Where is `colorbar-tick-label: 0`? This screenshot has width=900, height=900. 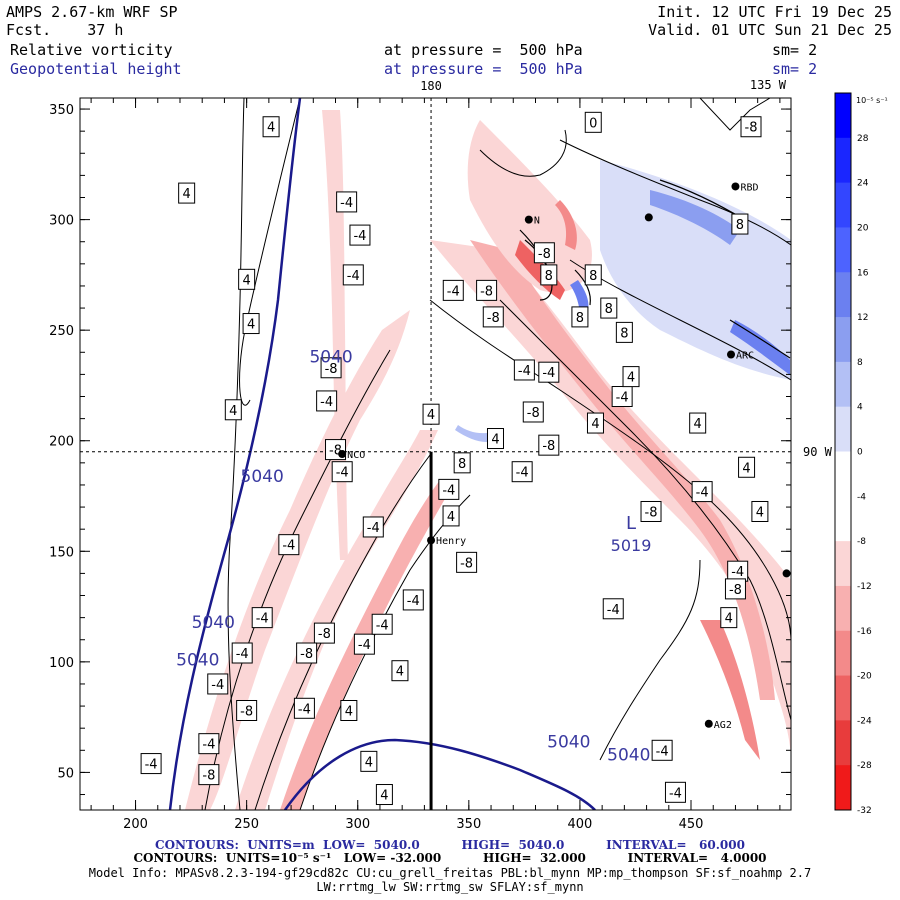 colorbar-tick-label: 0 is located at coordinates (860, 453).